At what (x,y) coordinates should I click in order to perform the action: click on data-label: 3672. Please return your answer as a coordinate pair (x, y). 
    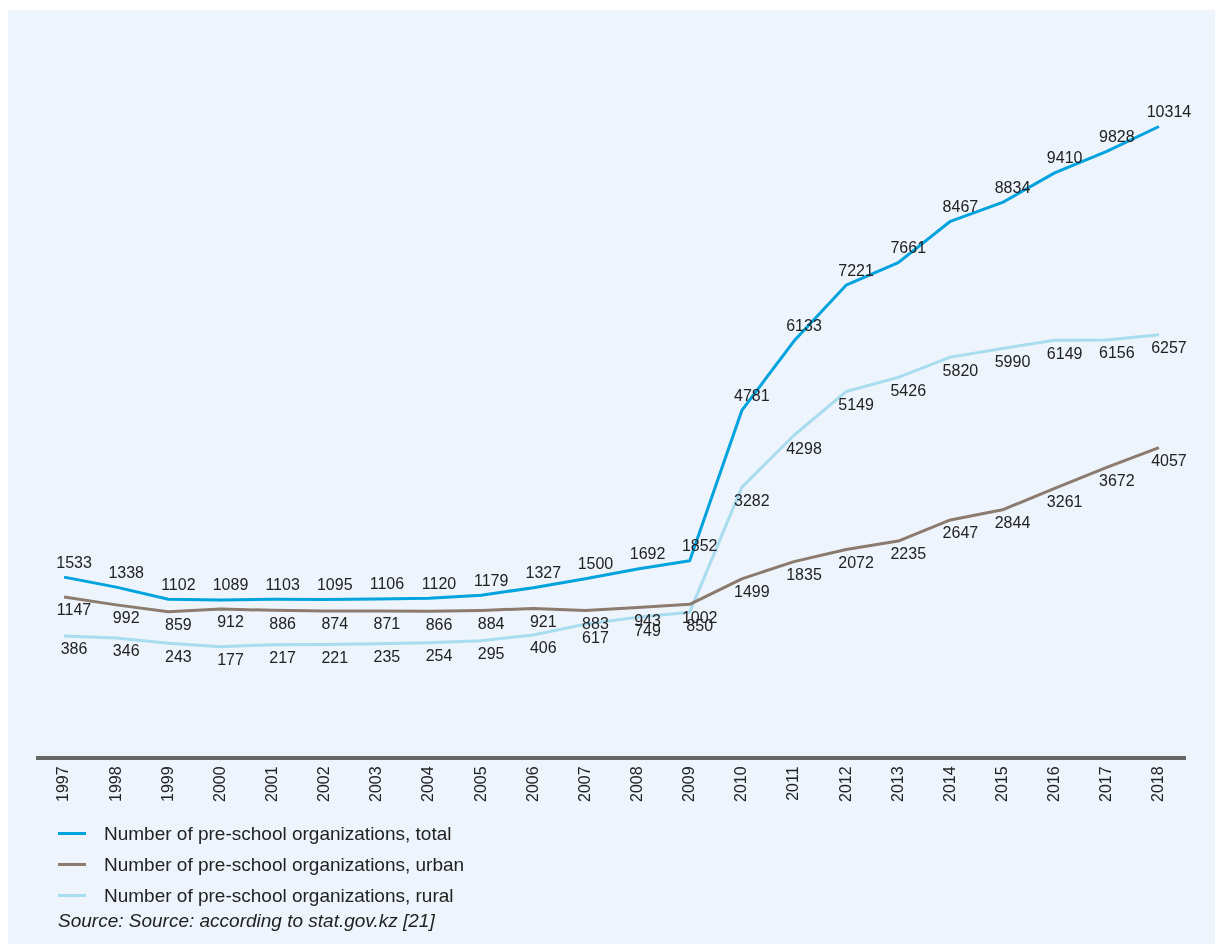
    Looking at the image, I should click on (1117, 480).